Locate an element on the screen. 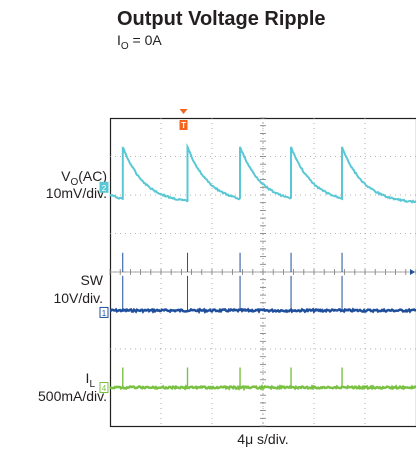  sw-trace is located at coordinates (262, 311).